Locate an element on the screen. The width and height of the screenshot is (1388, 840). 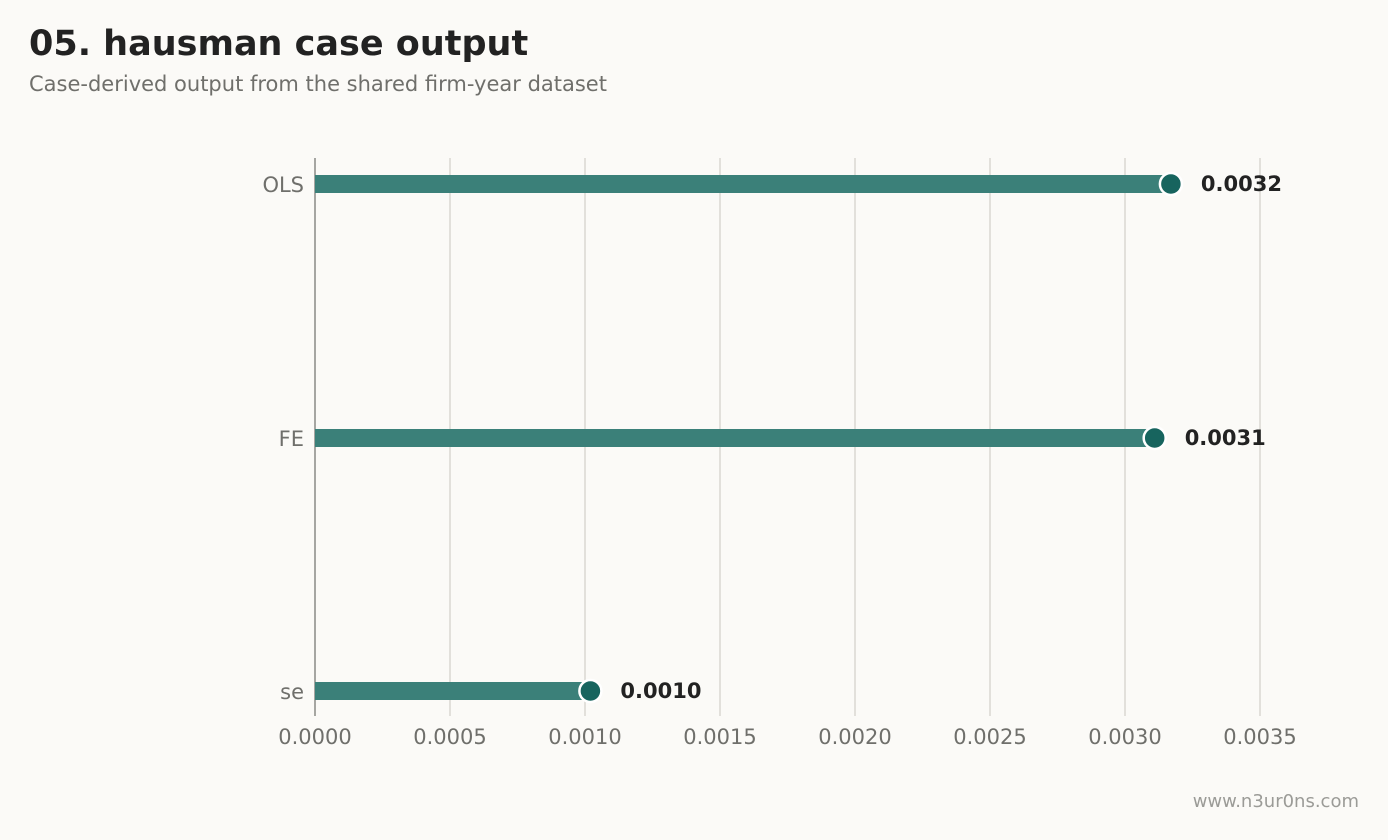
value-label: 0.0031 is located at coordinates (1225, 438).